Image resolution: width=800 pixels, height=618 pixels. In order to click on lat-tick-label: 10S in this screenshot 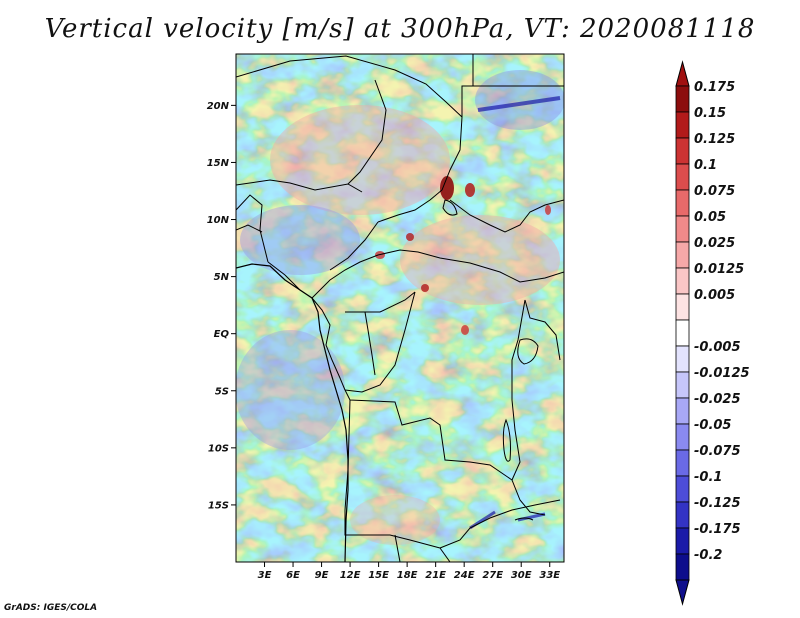, I will do `click(218, 448)`.